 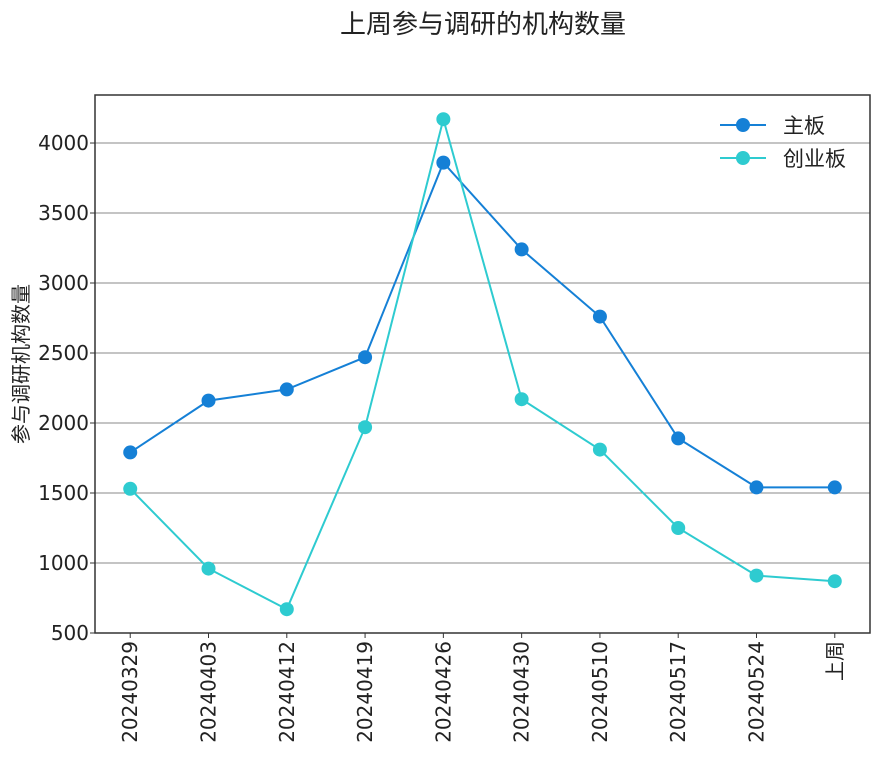 I want to click on y-axis-label: 参与调研机构数量, so click(x=21, y=364).